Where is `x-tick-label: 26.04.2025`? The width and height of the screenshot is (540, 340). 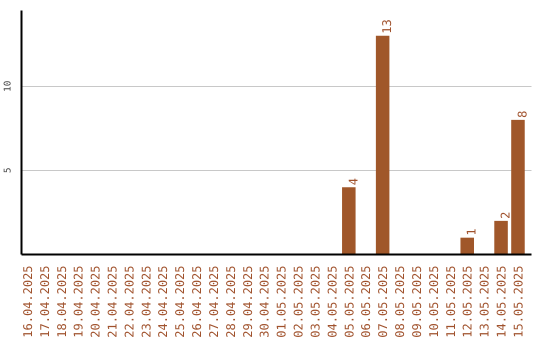 x-tick-label: 26.04.2025 is located at coordinates (197, 301).